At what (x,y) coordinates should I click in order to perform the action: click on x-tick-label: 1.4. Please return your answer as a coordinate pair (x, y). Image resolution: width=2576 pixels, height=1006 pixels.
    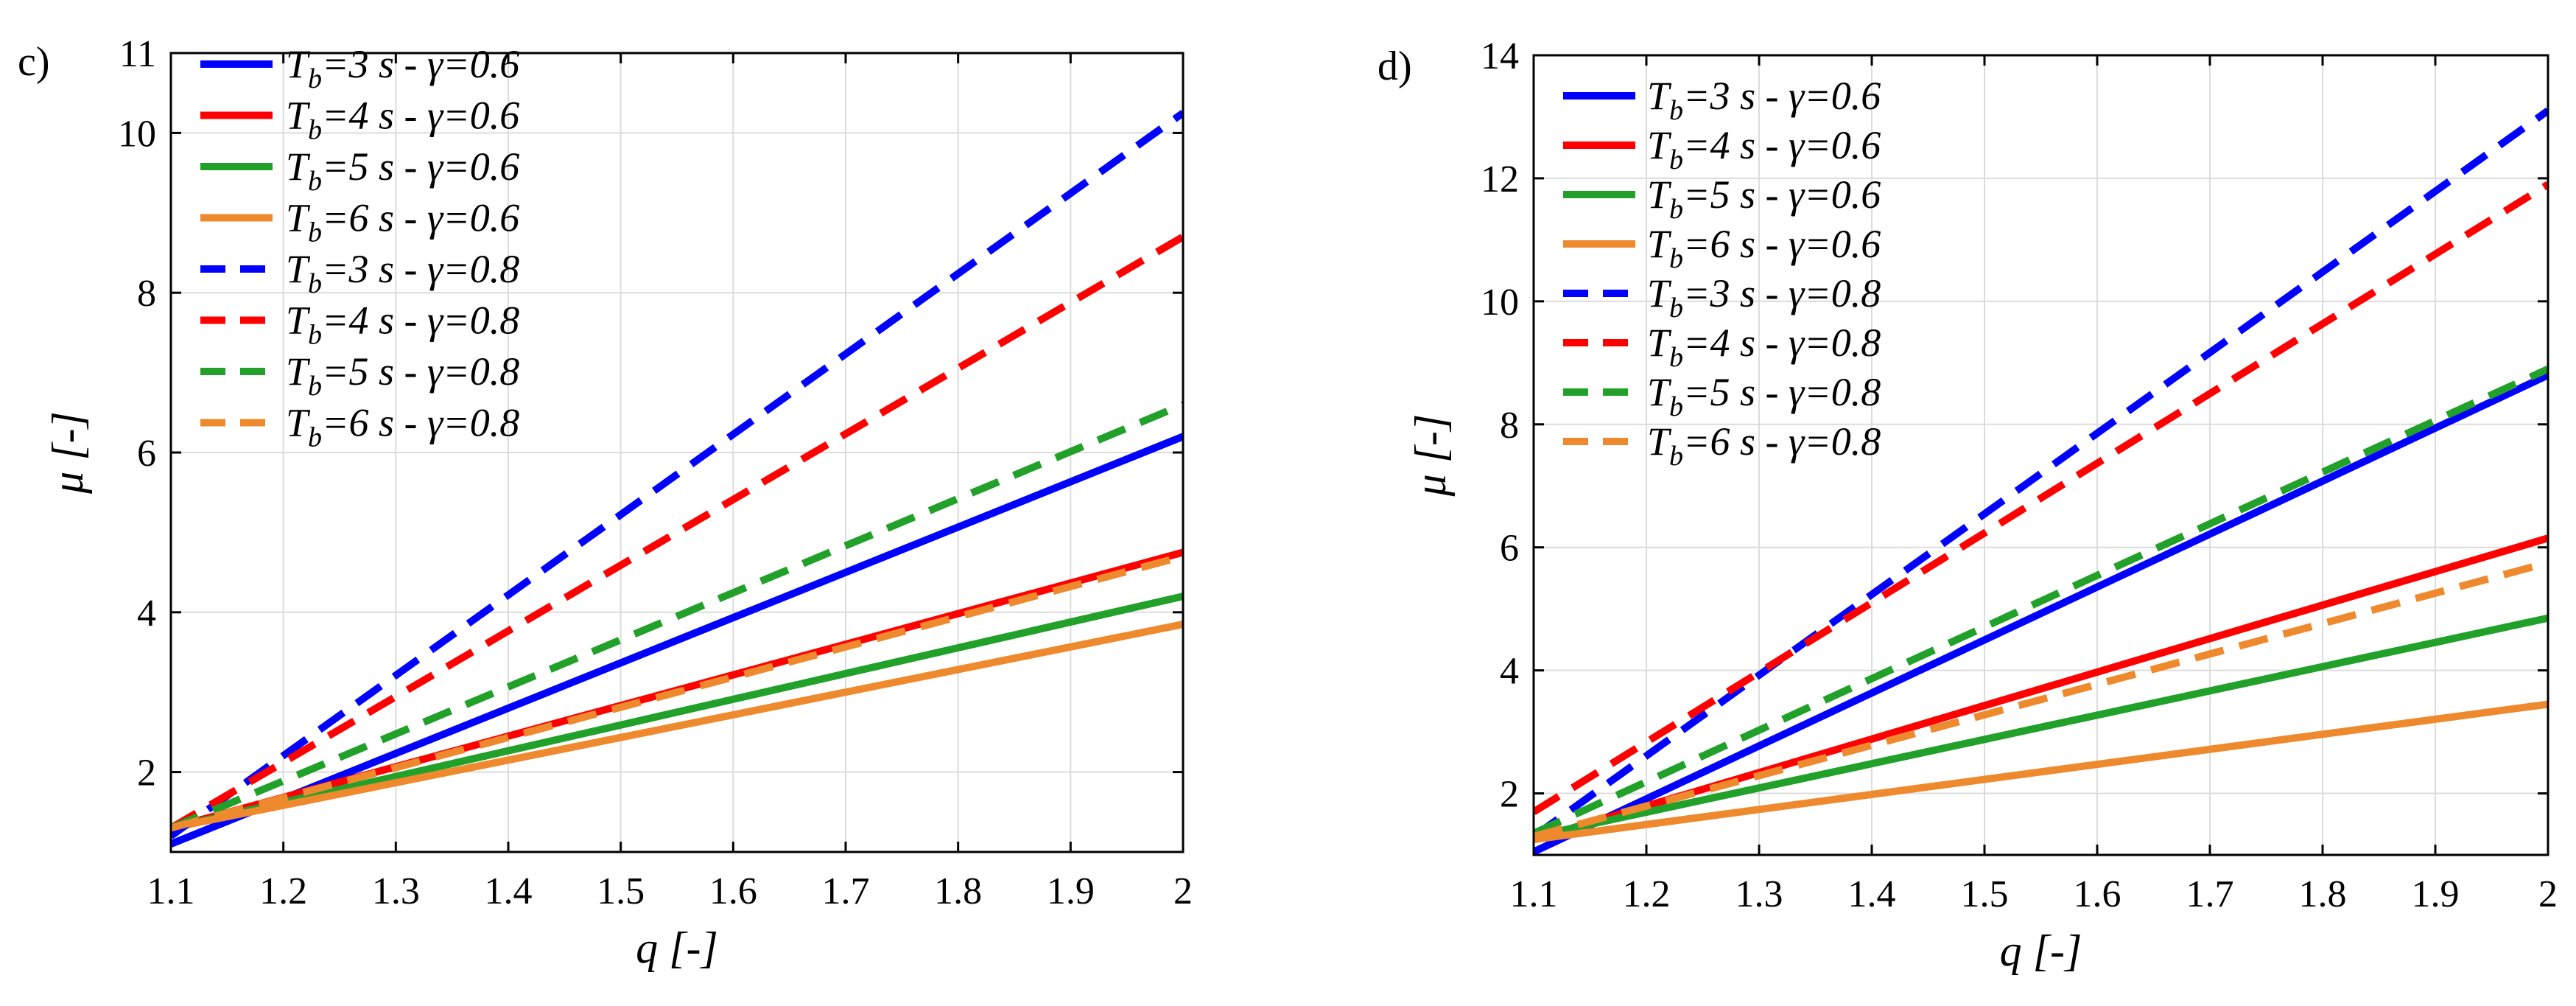
    Looking at the image, I should click on (1872, 894).